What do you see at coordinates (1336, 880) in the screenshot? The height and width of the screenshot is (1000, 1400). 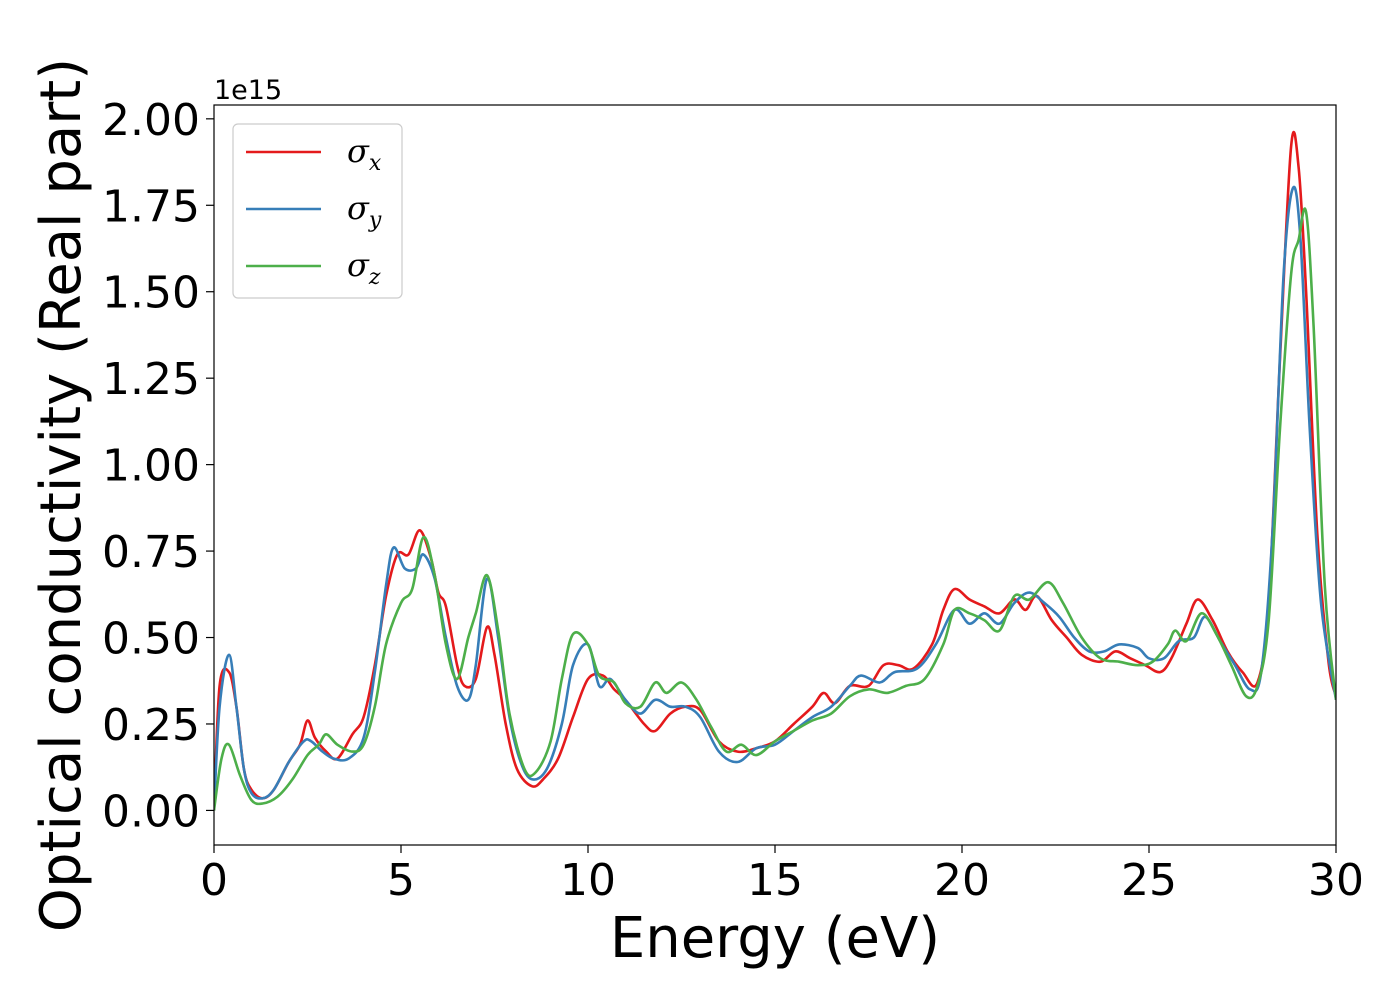 I see `x-tick-label: 30` at bounding box center [1336, 880].